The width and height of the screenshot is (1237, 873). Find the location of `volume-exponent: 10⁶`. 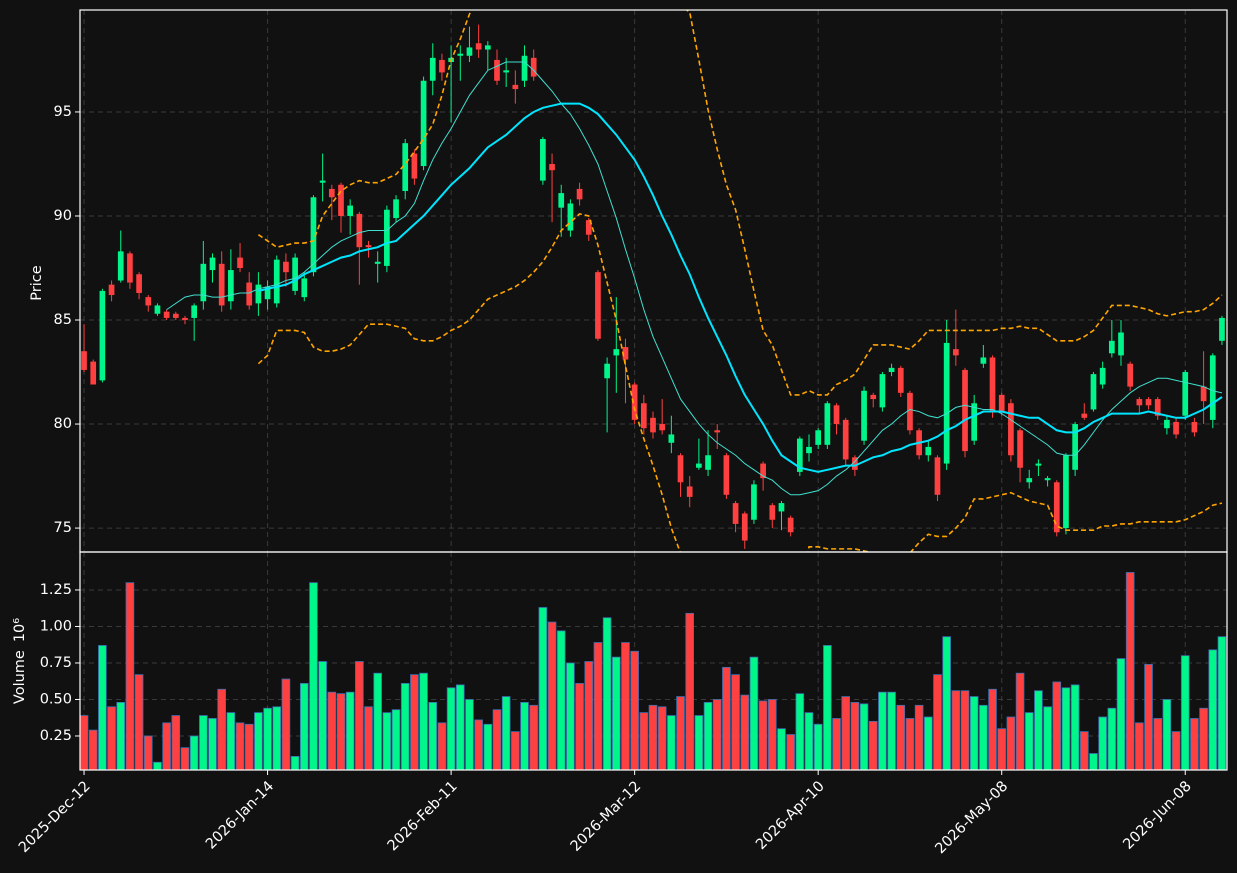

volume-exponent: 10⁶ is located at coordinates (20, 630).